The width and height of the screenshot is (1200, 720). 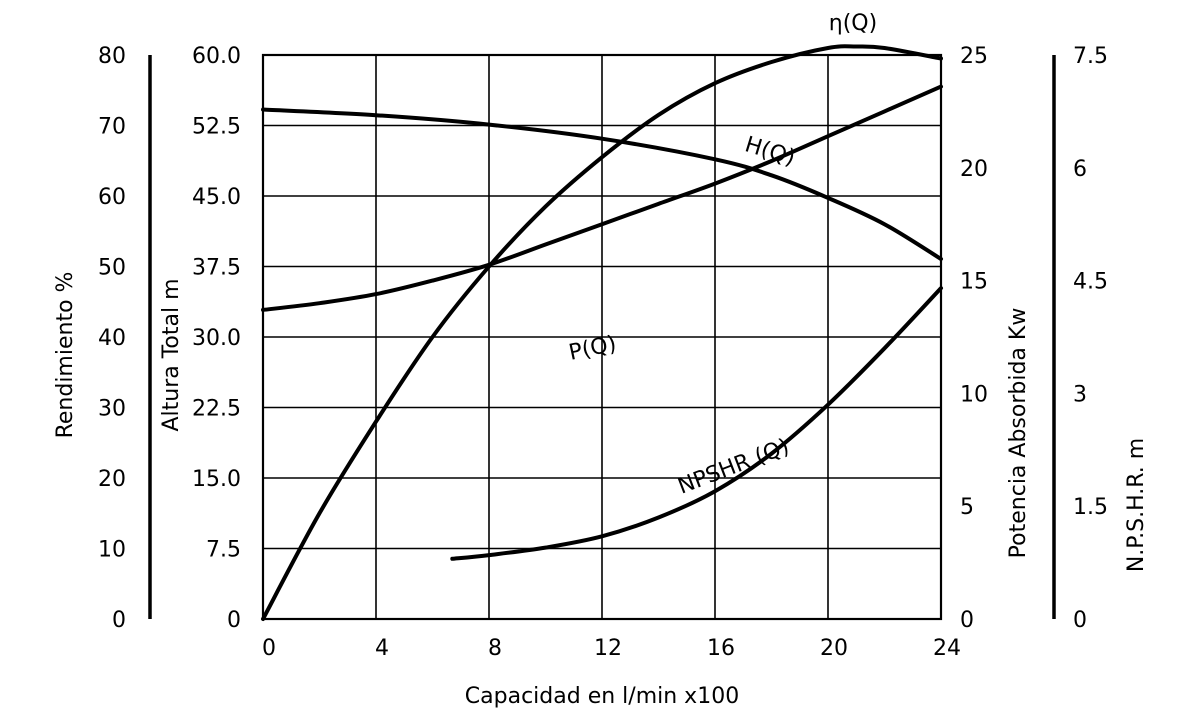 I want to click on curve-label-head: H(Q), so click(x=770, y=151).